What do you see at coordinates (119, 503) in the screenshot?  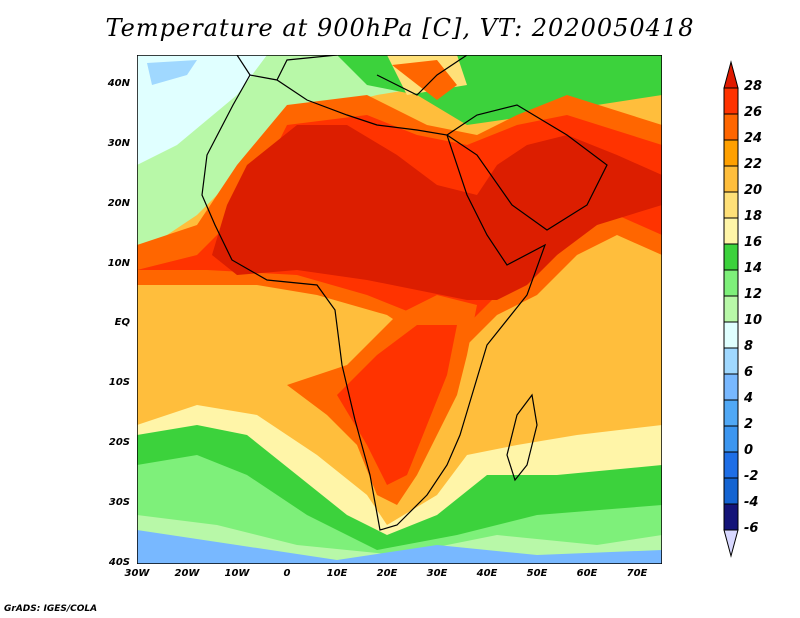 I see `lat-label: 30S` at bounding box center [119, 503].